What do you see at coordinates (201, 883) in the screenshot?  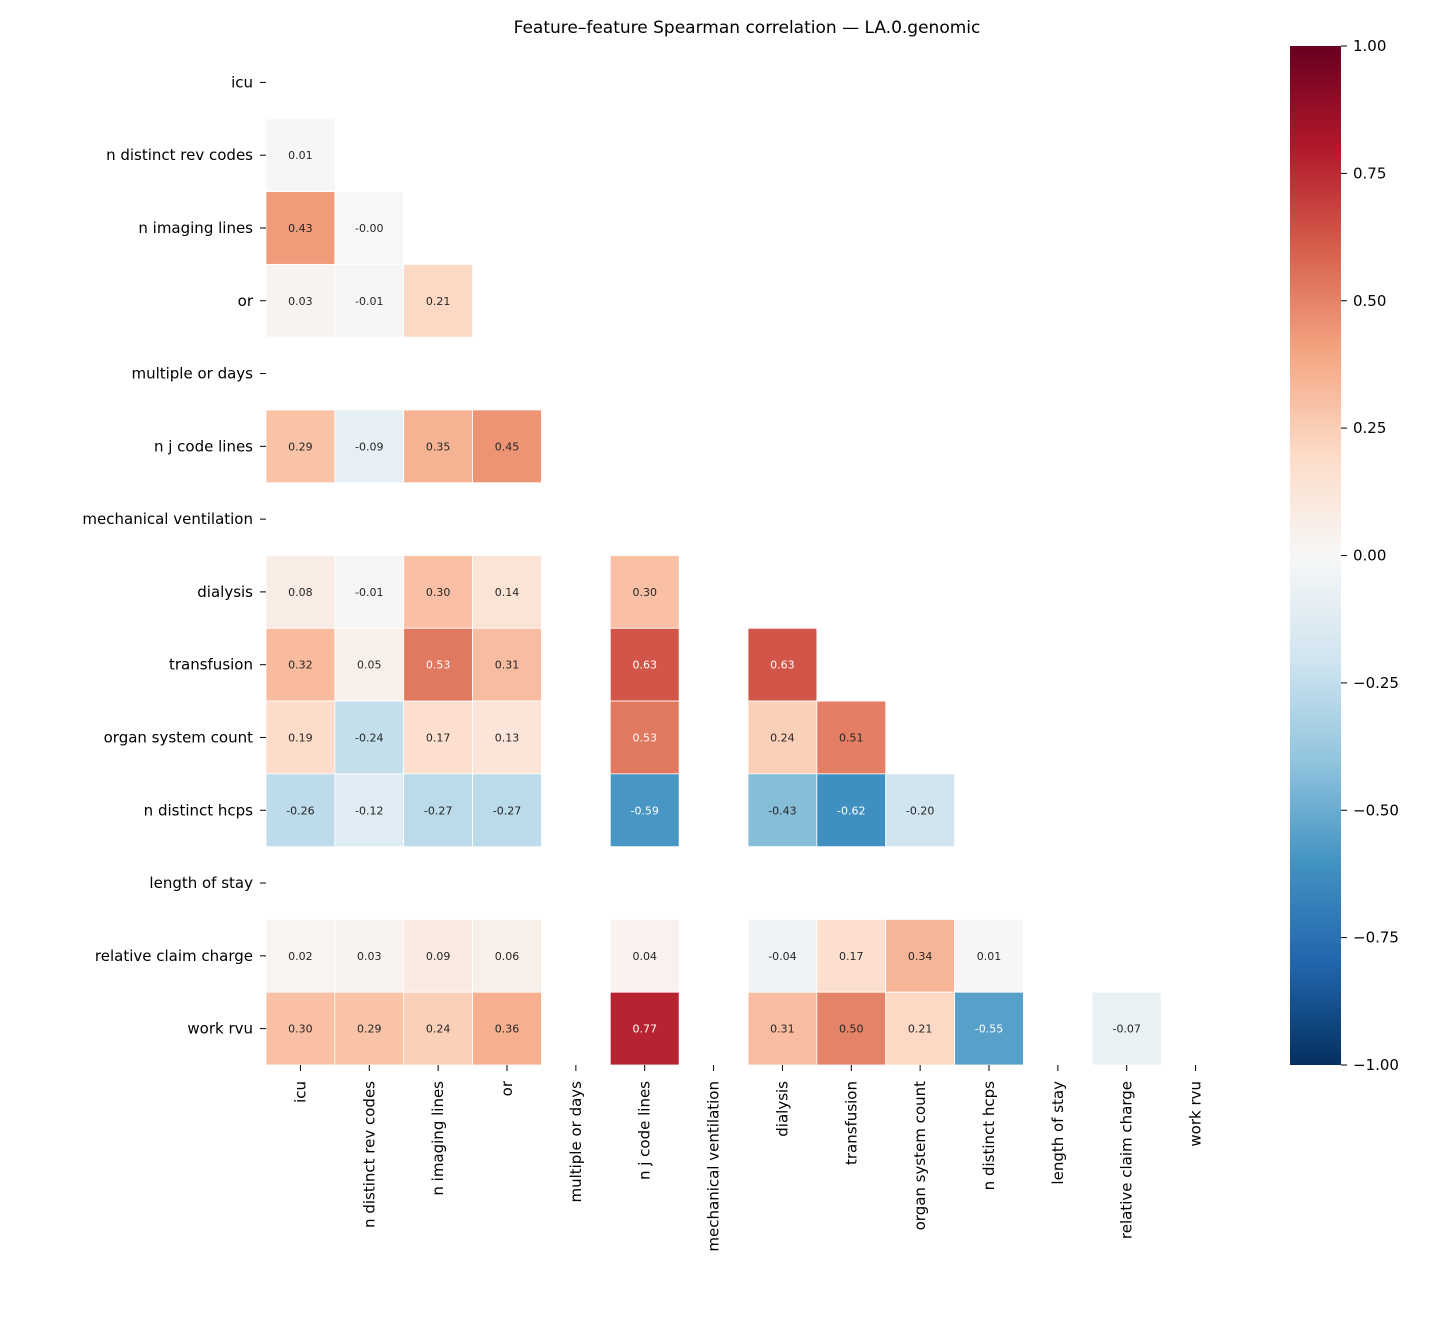 I see `y-tick-label: length of stay` at bounding box center [201, 883].